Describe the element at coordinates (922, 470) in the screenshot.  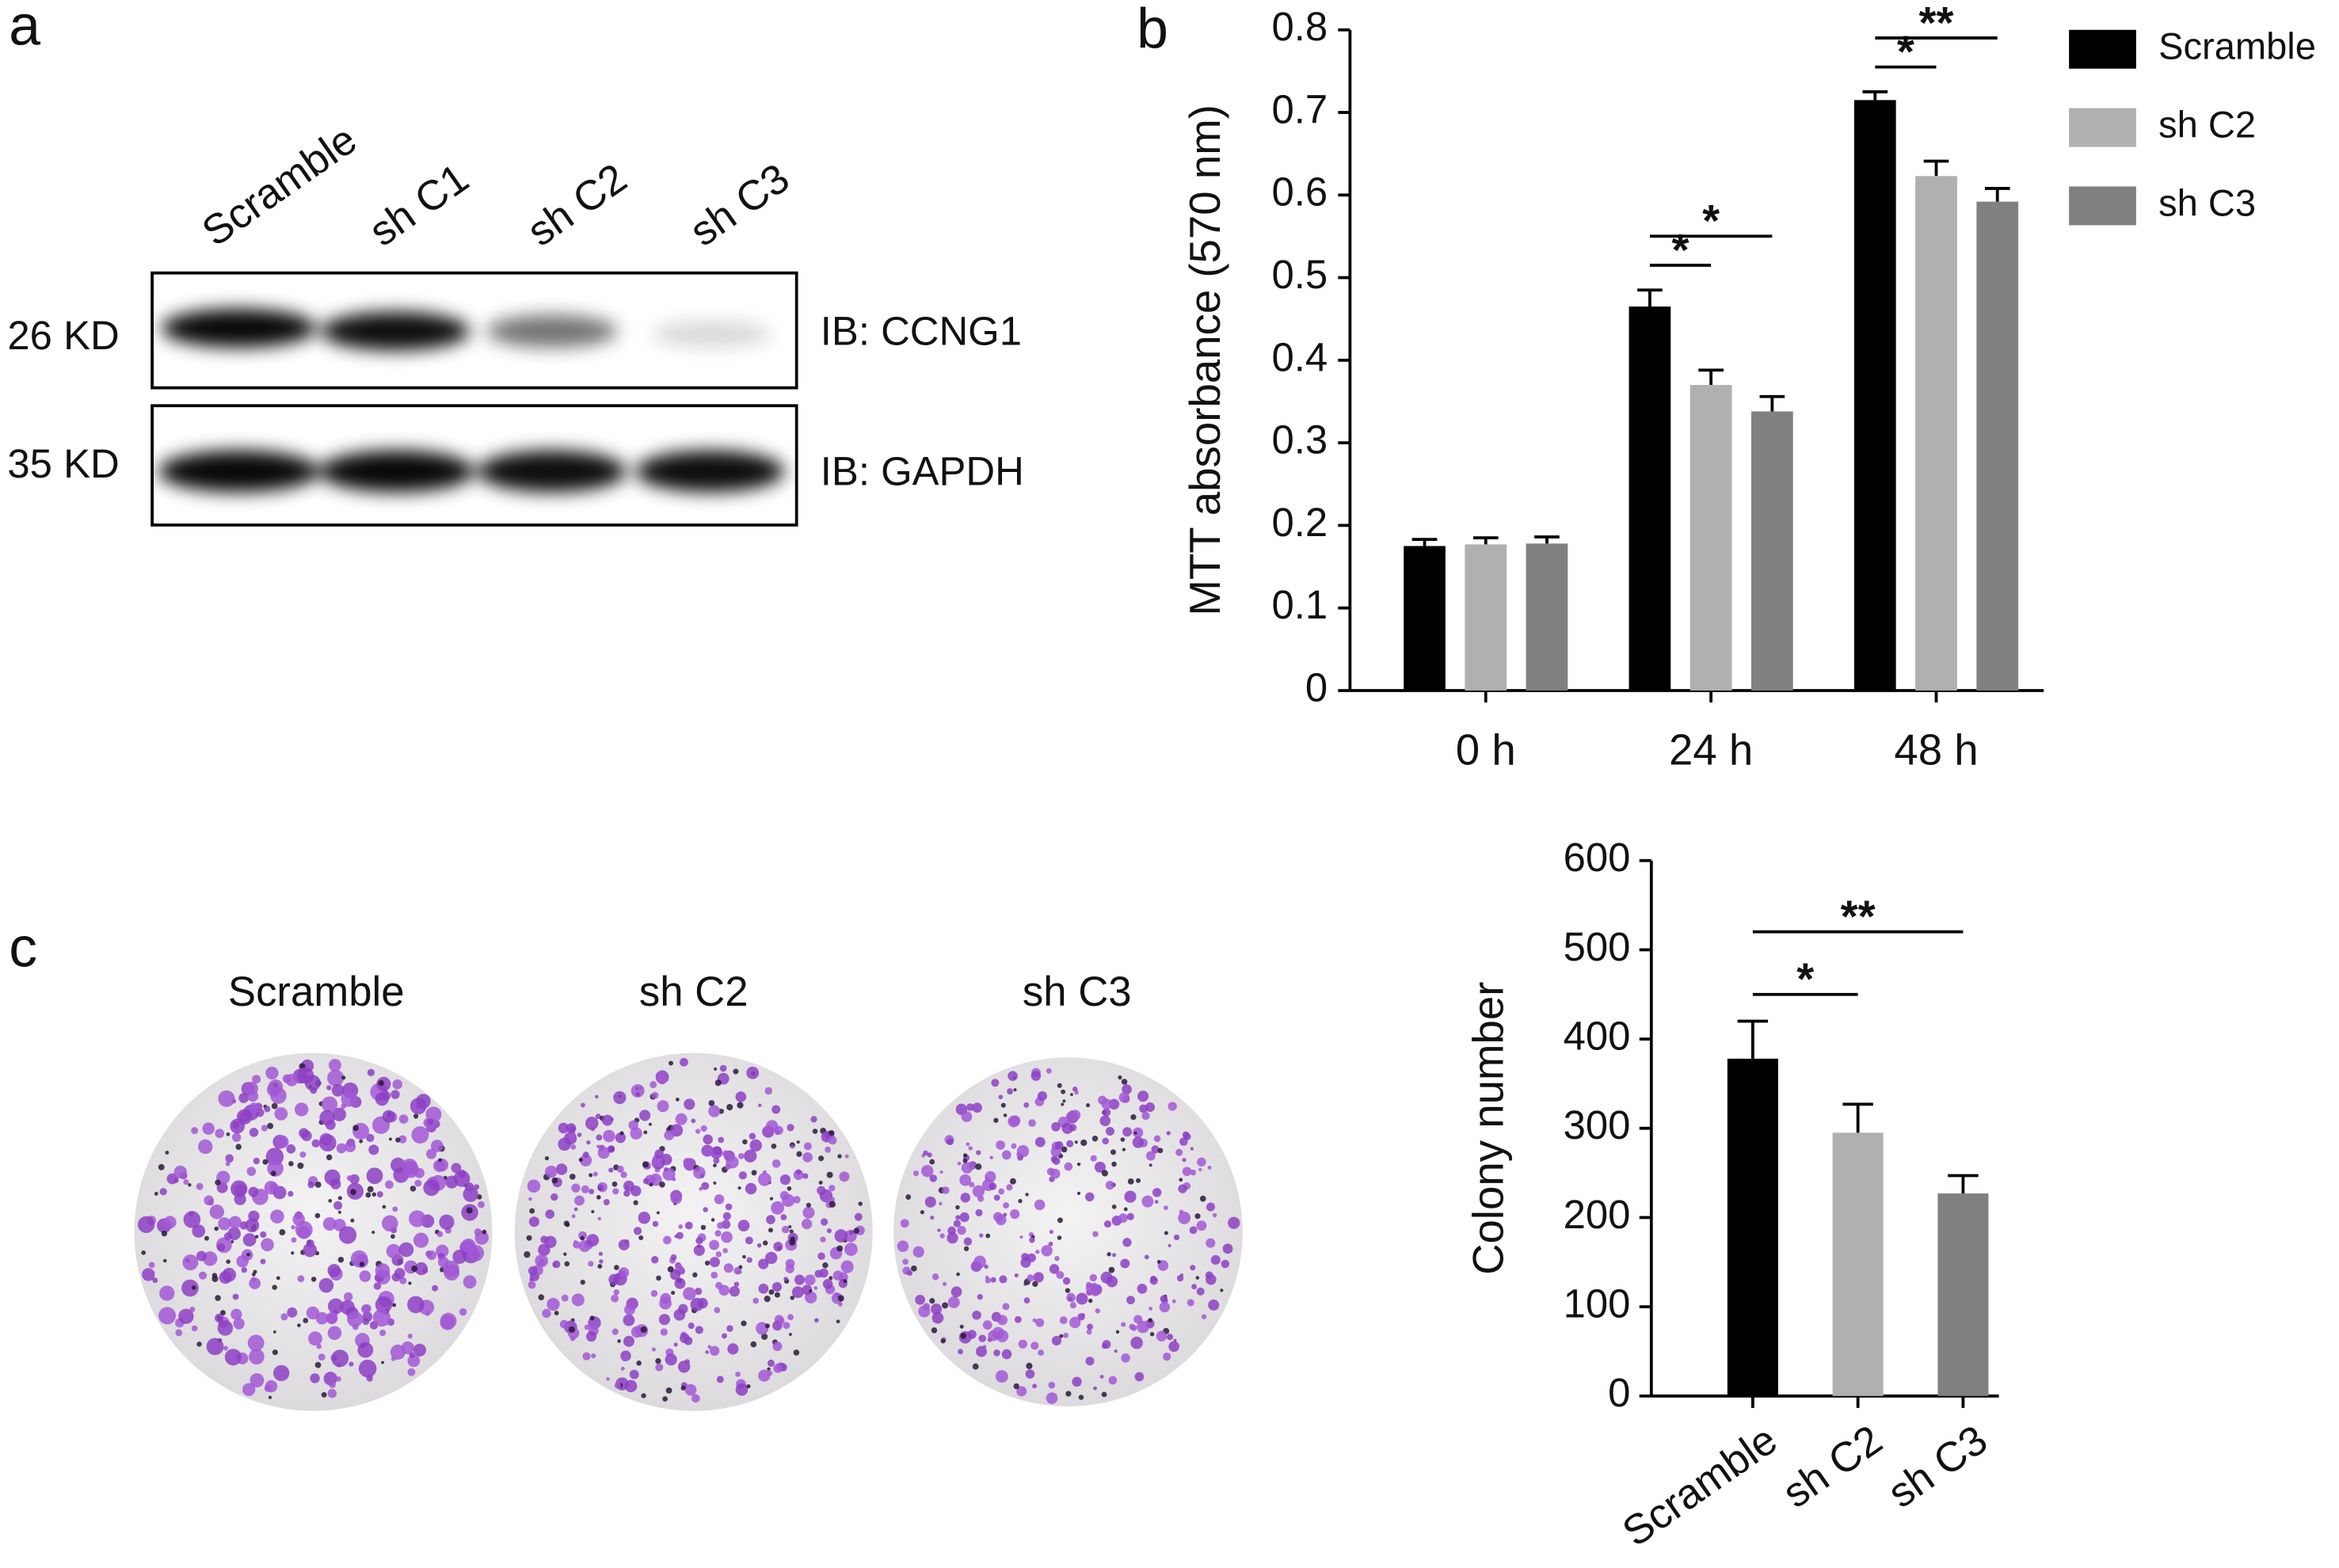
I see `antibody-label: IB: GAPDH` at that location.